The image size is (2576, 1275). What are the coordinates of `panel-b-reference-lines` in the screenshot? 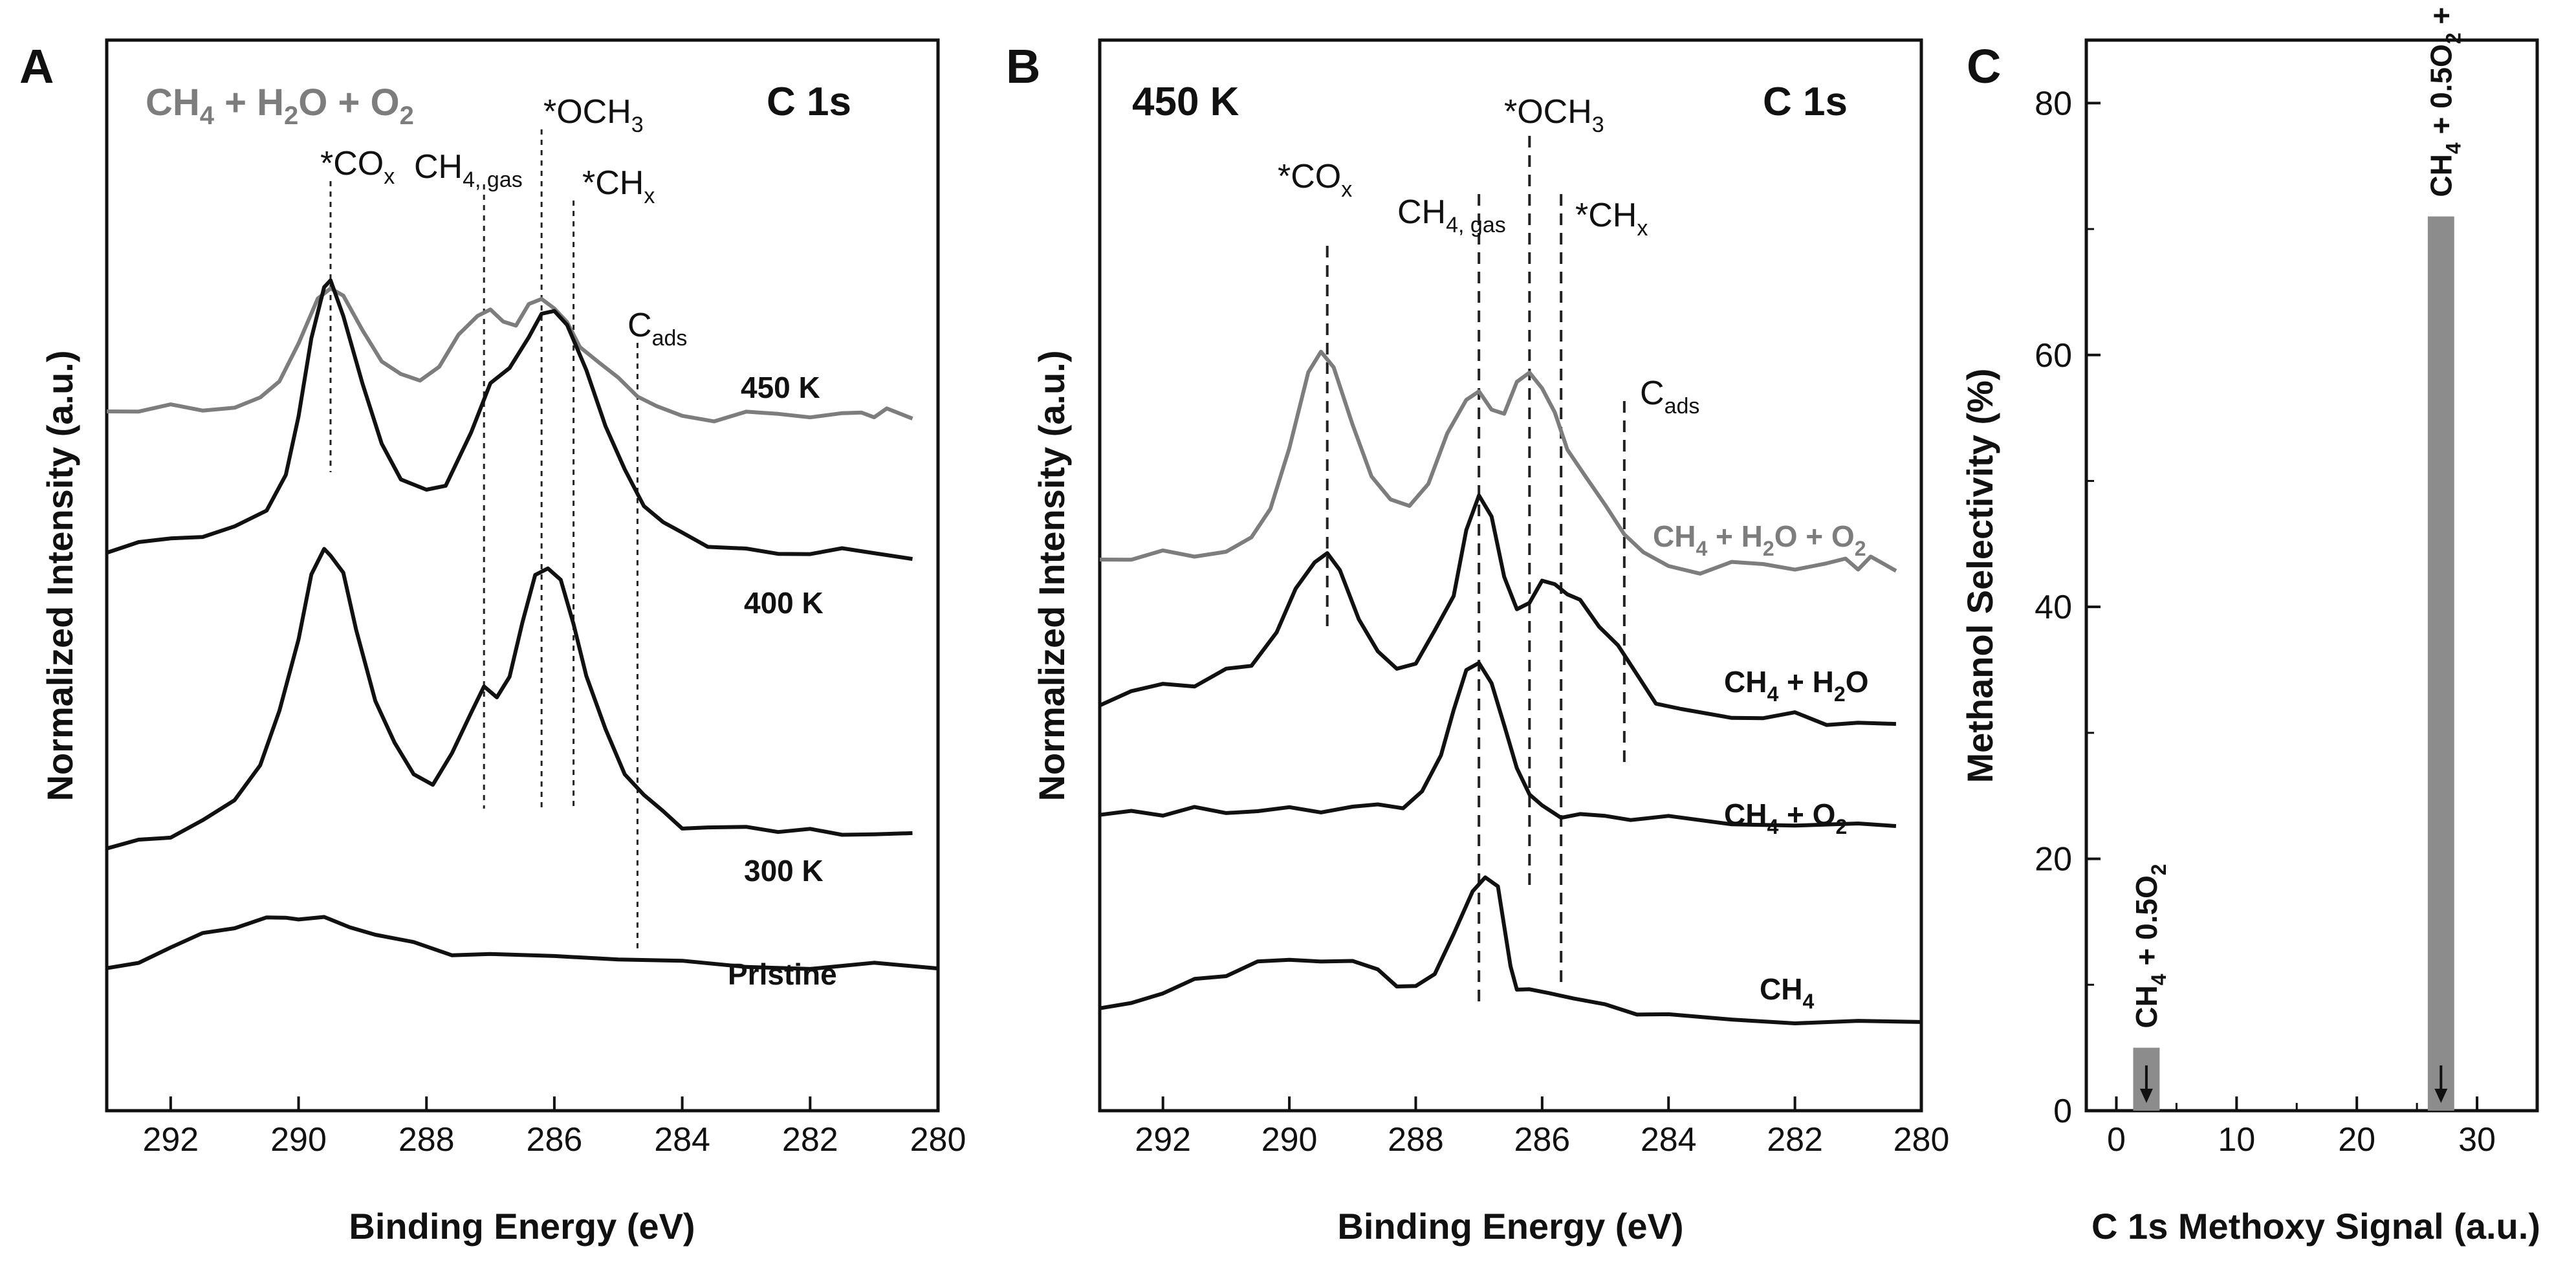 It's located at (1476, 572).